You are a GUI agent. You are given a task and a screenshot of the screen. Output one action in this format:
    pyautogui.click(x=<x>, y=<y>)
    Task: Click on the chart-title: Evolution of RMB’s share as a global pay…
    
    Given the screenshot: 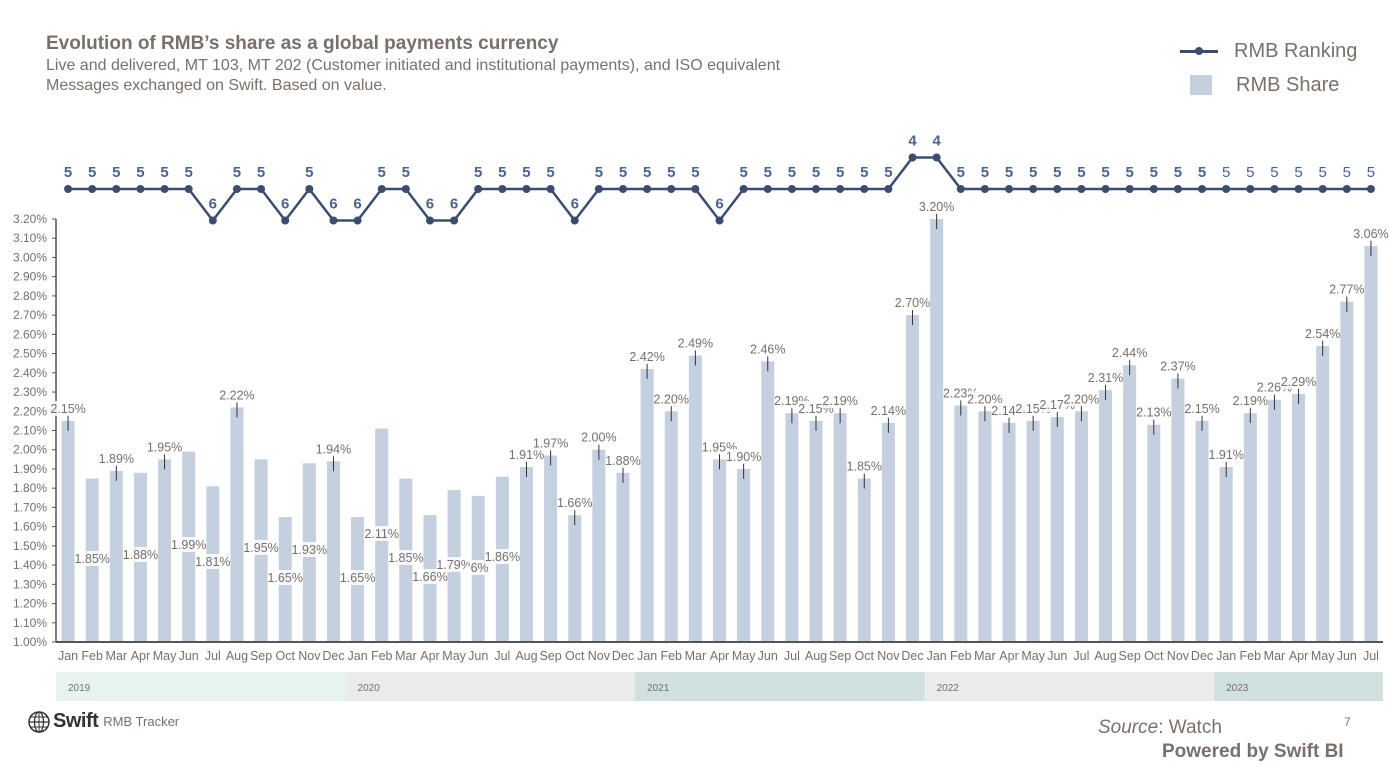 What is the action you would take?
    pyautogui.click(x=302, y=43)
    